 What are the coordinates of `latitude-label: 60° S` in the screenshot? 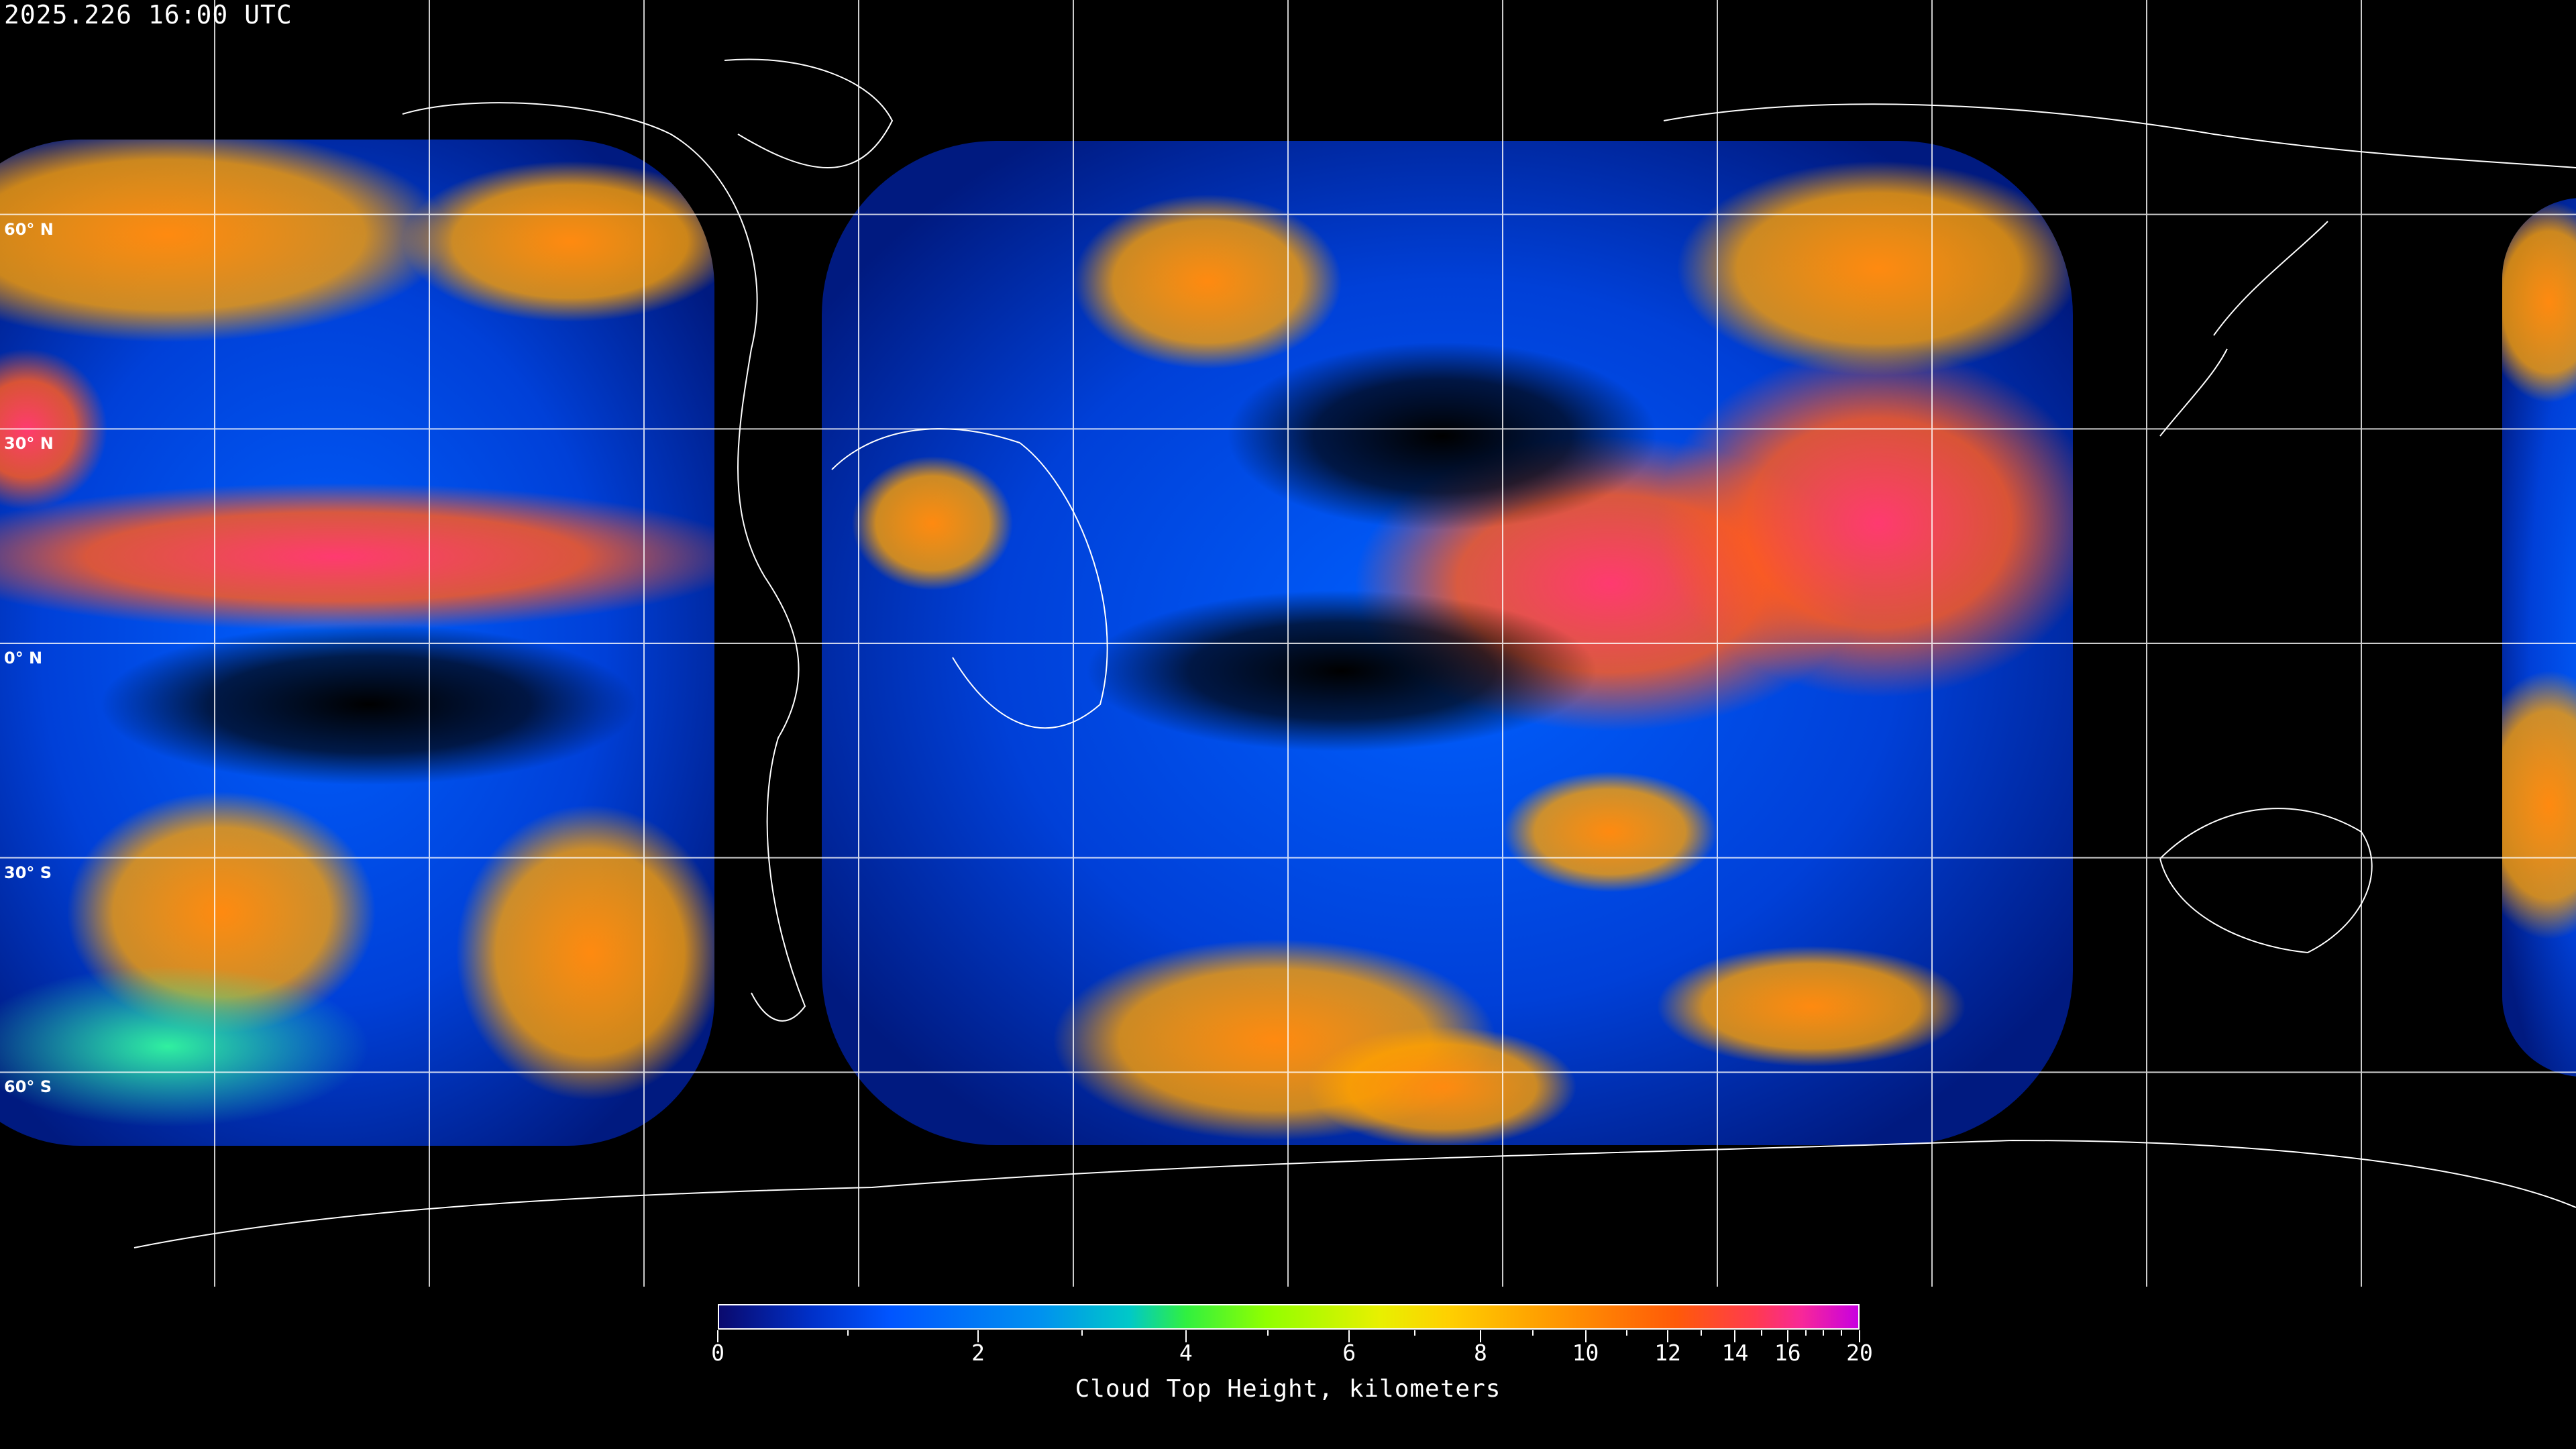 It's located at (28, 1087).